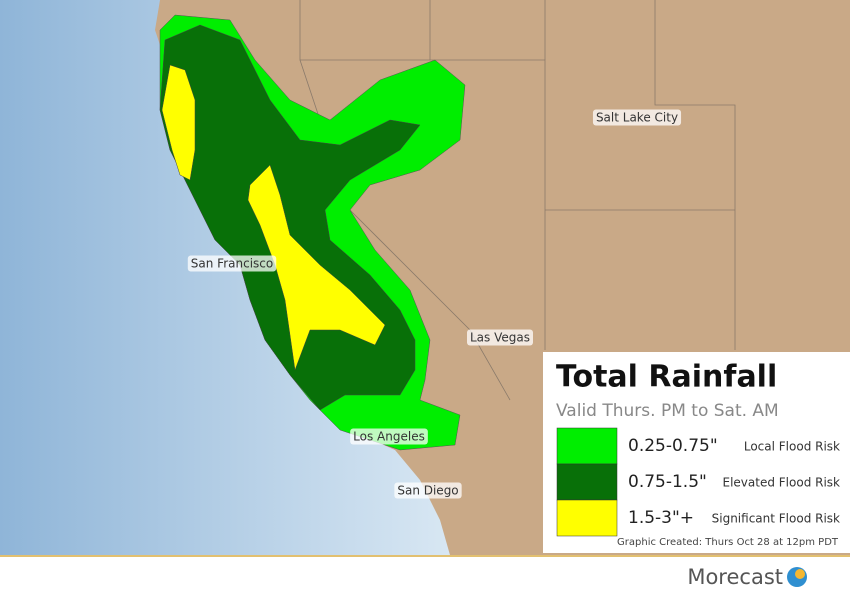 The image size is (850, 601). I want to click on city-label: Las Vegas, so click(500, 338).